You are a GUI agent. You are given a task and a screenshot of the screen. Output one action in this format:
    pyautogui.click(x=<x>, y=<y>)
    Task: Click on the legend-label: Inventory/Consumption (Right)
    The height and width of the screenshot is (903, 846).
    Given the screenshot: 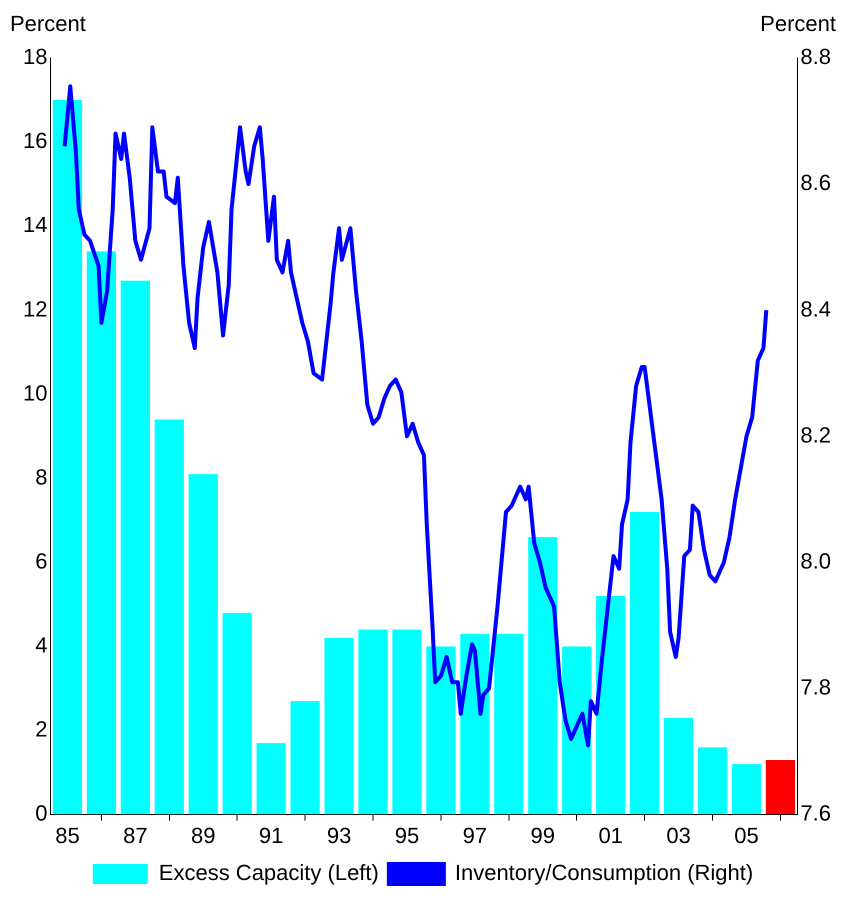 What is the action you would take?
    pyautogui.click(x=604, y=873)
    